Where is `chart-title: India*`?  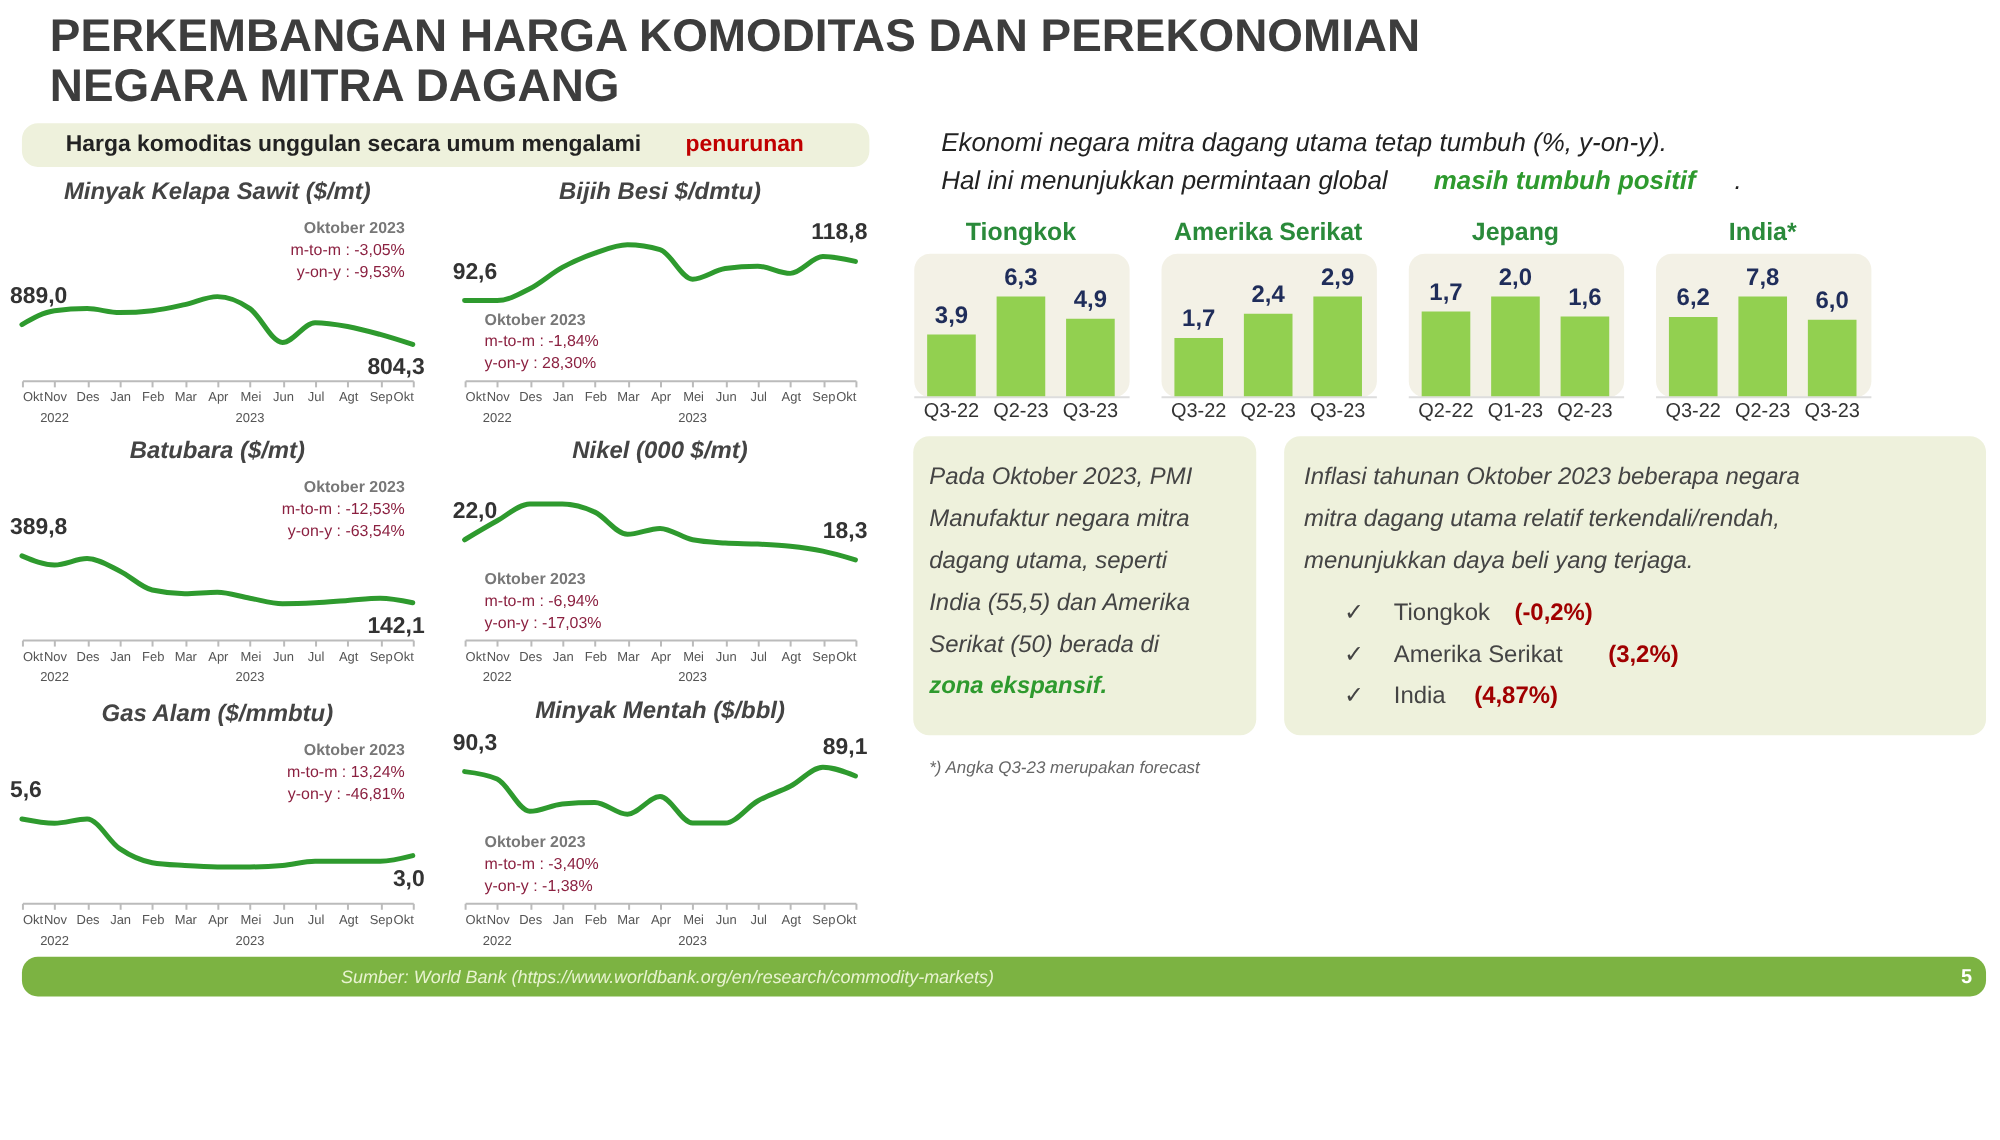 chart-title: India* is located at coordinates (1762, 231).